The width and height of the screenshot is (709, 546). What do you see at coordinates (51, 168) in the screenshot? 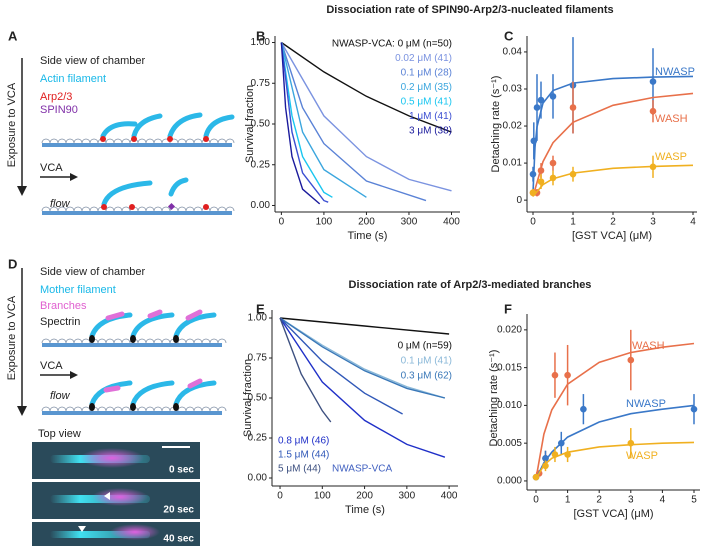
I see `flow-label: VCA` at bounding box center [51, 168].